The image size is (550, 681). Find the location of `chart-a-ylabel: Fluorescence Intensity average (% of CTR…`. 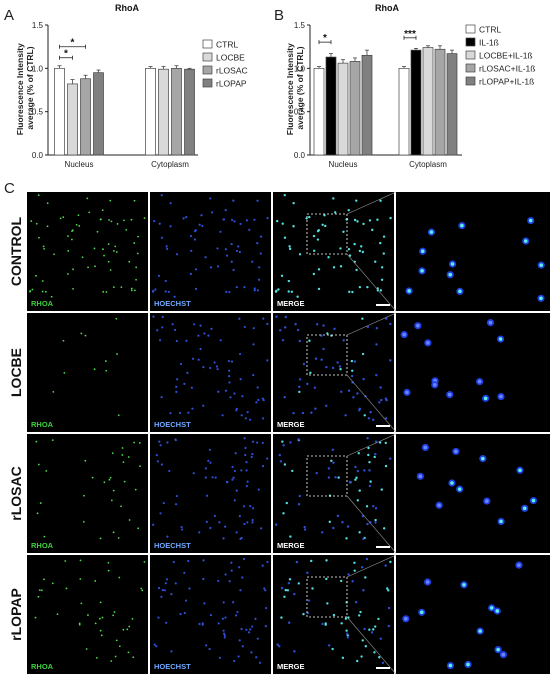

chart-a-ylabel: Fluorescence Intensity average (% of CTR… is located at coordinates (25, 88).